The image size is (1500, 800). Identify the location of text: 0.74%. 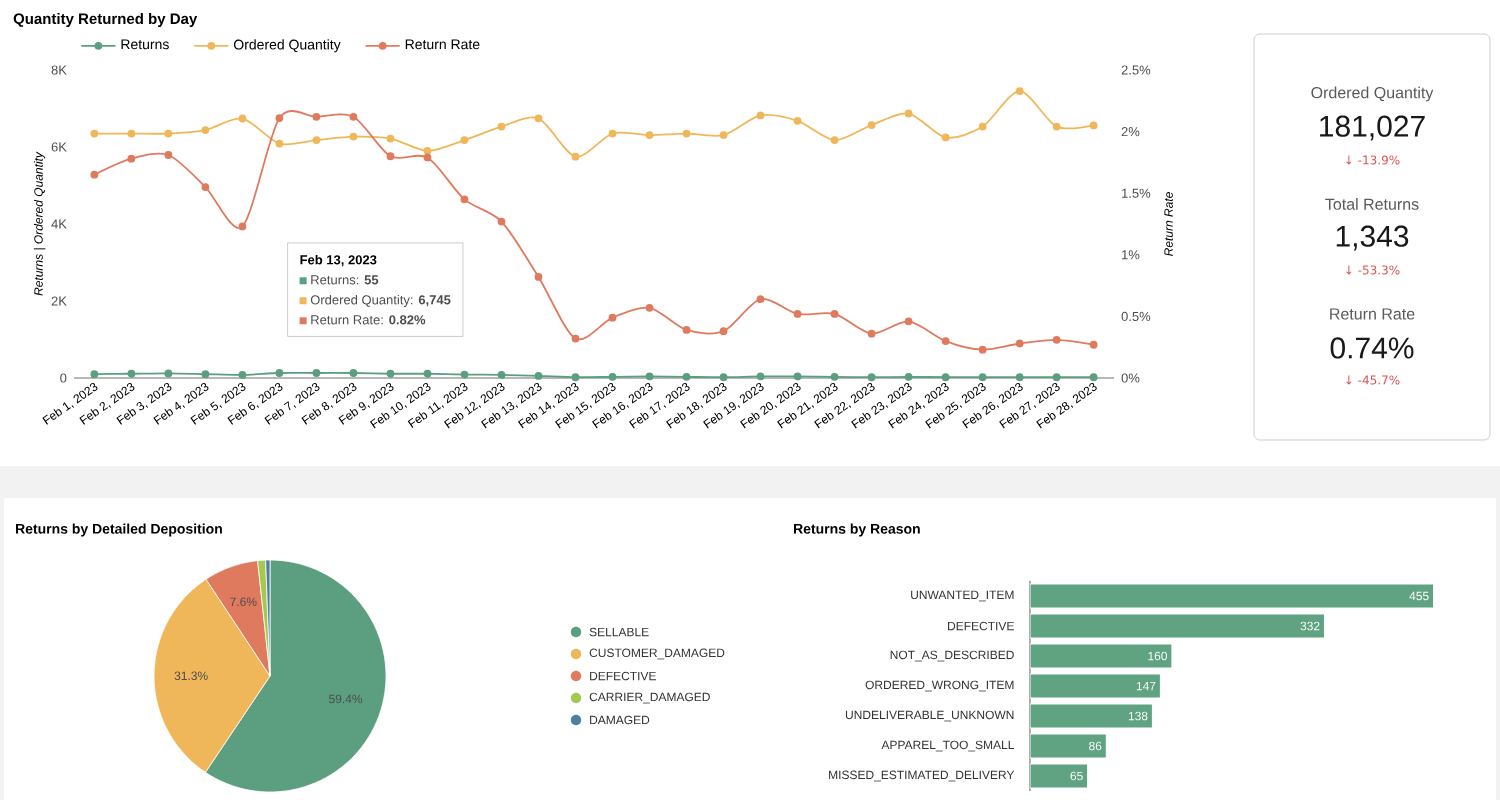
(1372, 348).